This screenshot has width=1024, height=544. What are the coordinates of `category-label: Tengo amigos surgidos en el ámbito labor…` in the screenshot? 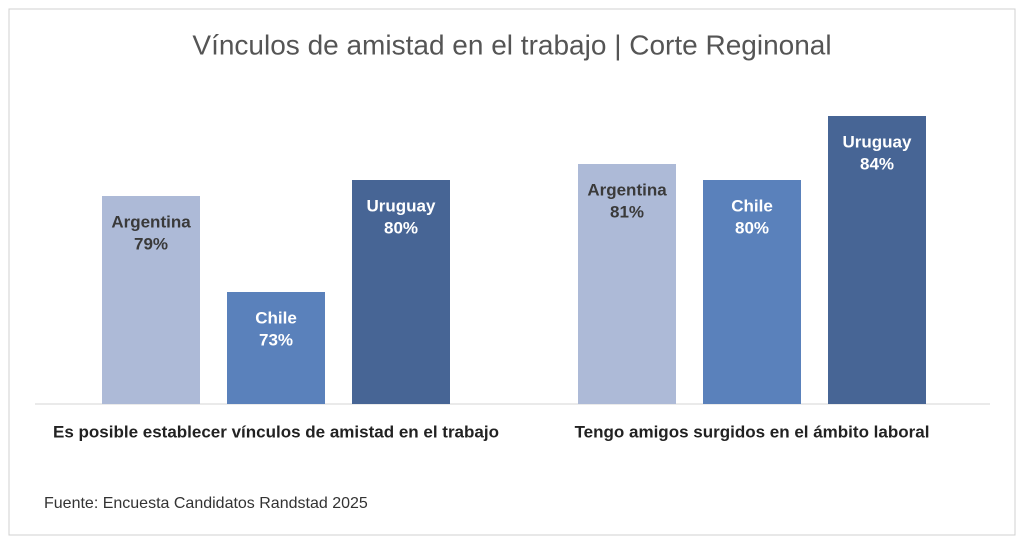 It's located at (752, 431).